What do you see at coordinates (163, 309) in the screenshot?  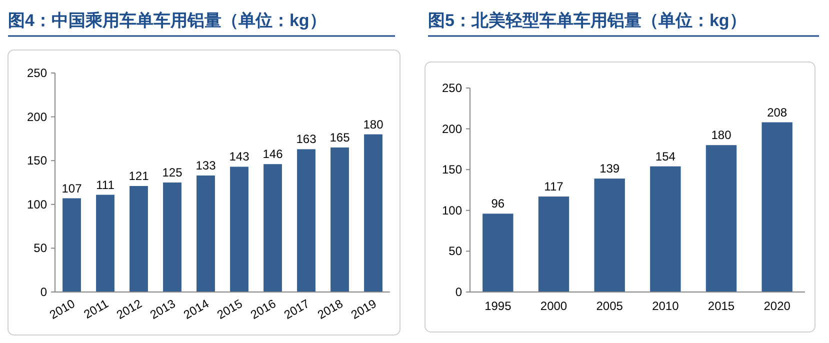 I see `x-tick-label: 2013` at bounding box center [163, 309].